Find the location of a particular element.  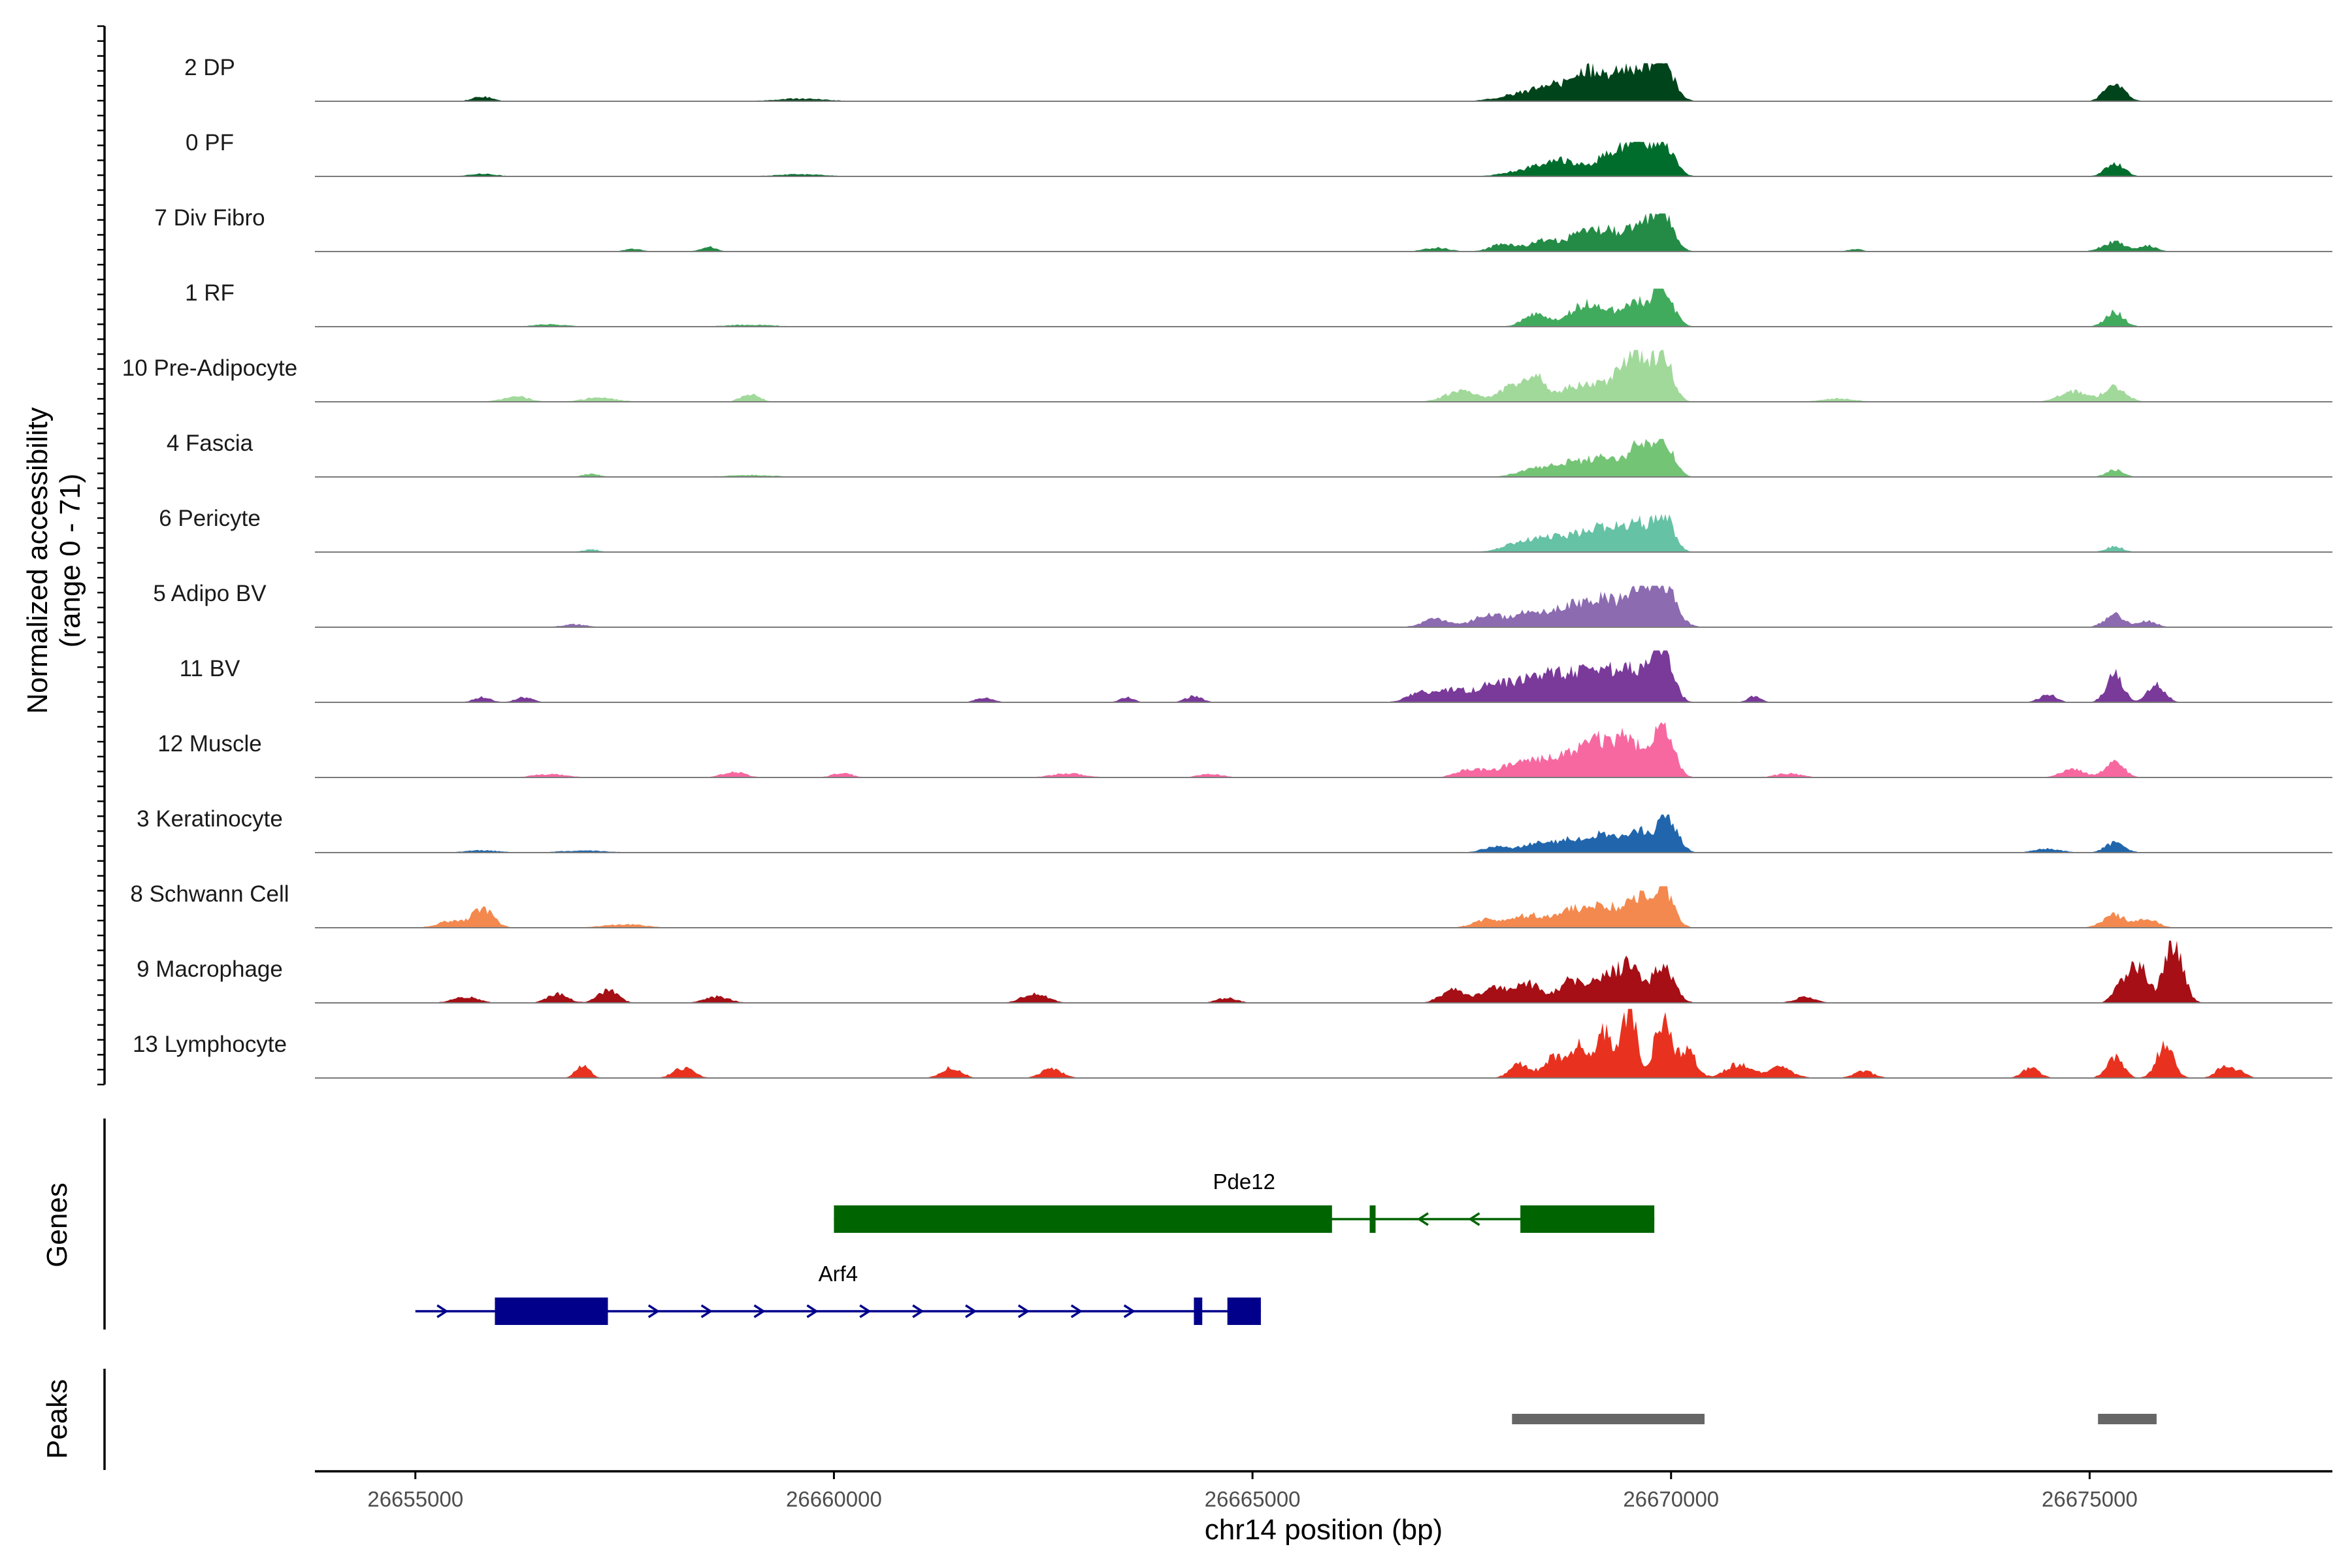

gene-Arf4-label: Arf4 is located at coordinates (838, 1274).